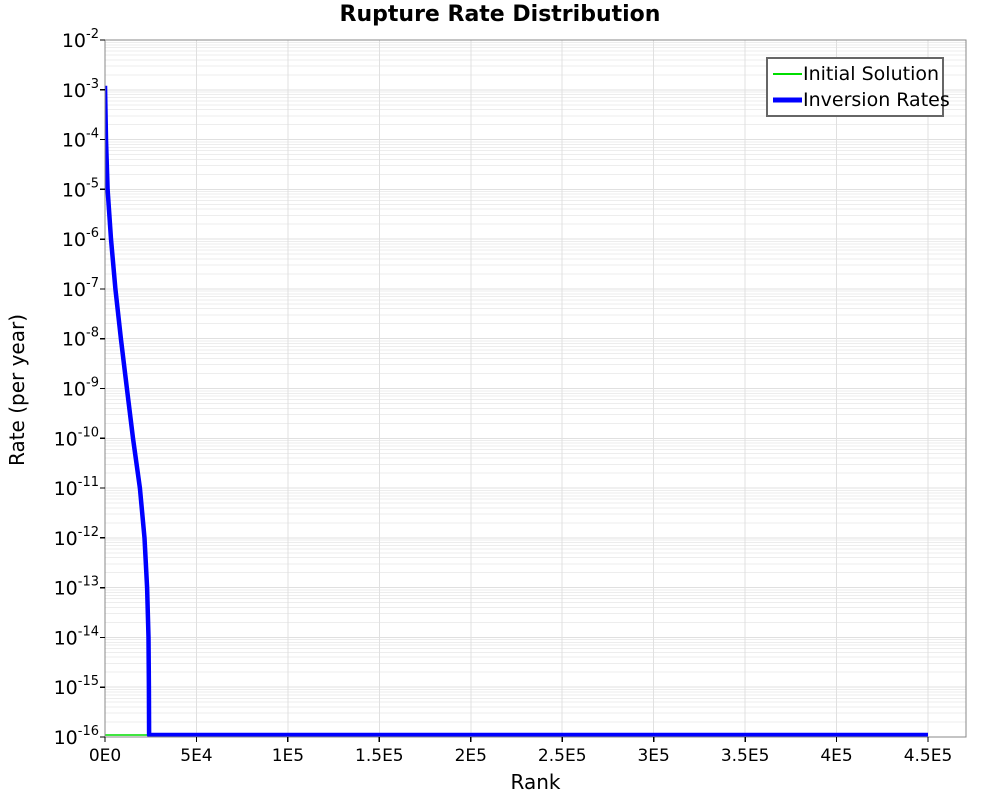  What do you see at coordinates (76, 636) in the screenshot?
I see `y-tick-label: 10⁻¹⁴` at bounding box center [76, 636].